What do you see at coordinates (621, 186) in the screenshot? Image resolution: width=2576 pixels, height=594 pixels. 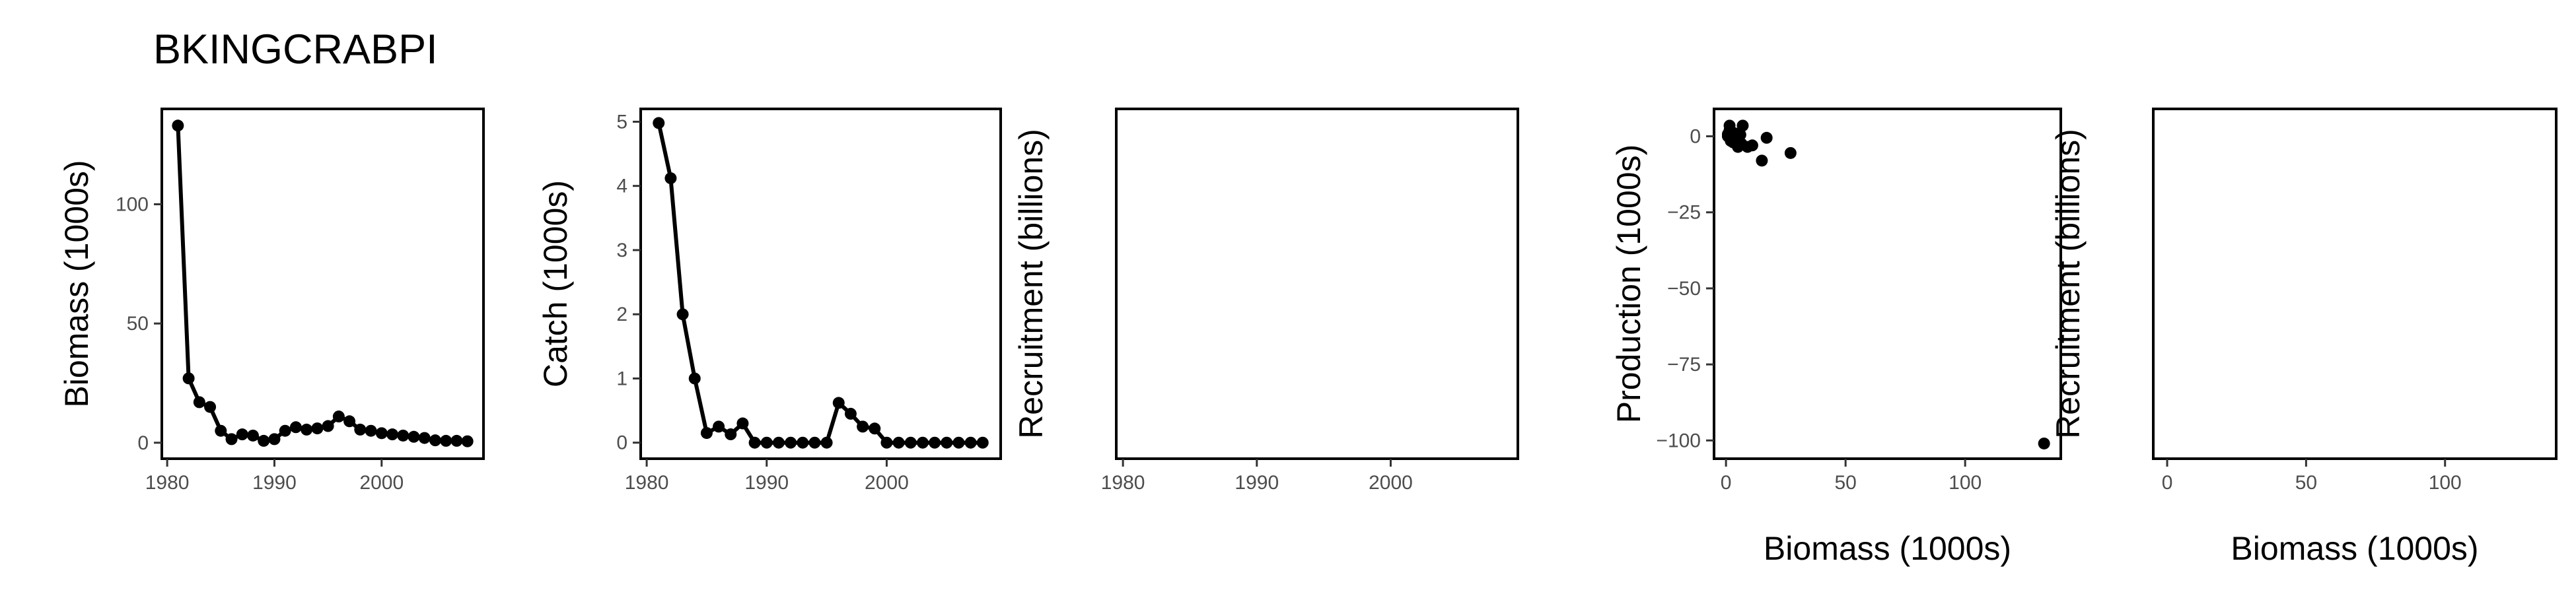 I see `y-tick-label: 4` at bounding box center [621, 186].